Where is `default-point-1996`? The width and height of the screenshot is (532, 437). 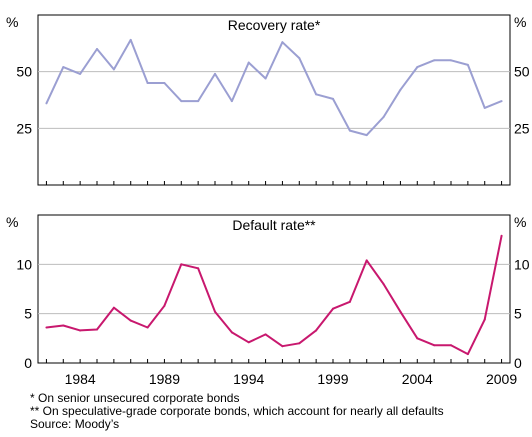
default-point-1996 is located at coordinates (282, 346).